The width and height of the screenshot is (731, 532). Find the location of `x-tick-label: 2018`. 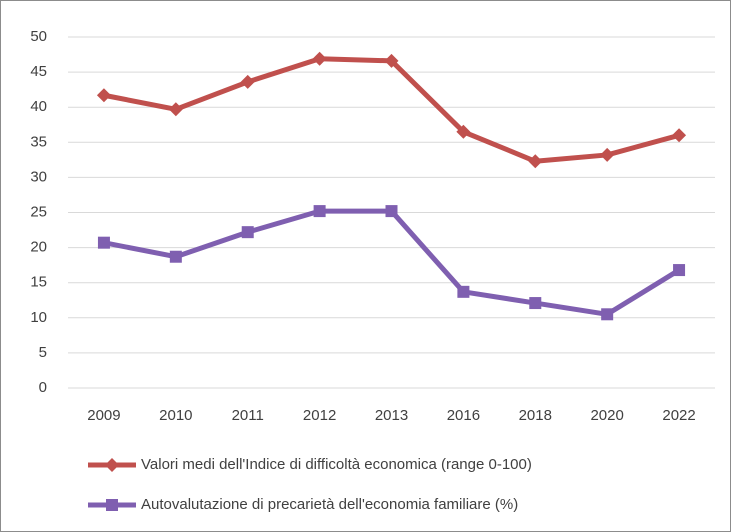

x-tick-label: 2018 is located at coordinates (535, 415).